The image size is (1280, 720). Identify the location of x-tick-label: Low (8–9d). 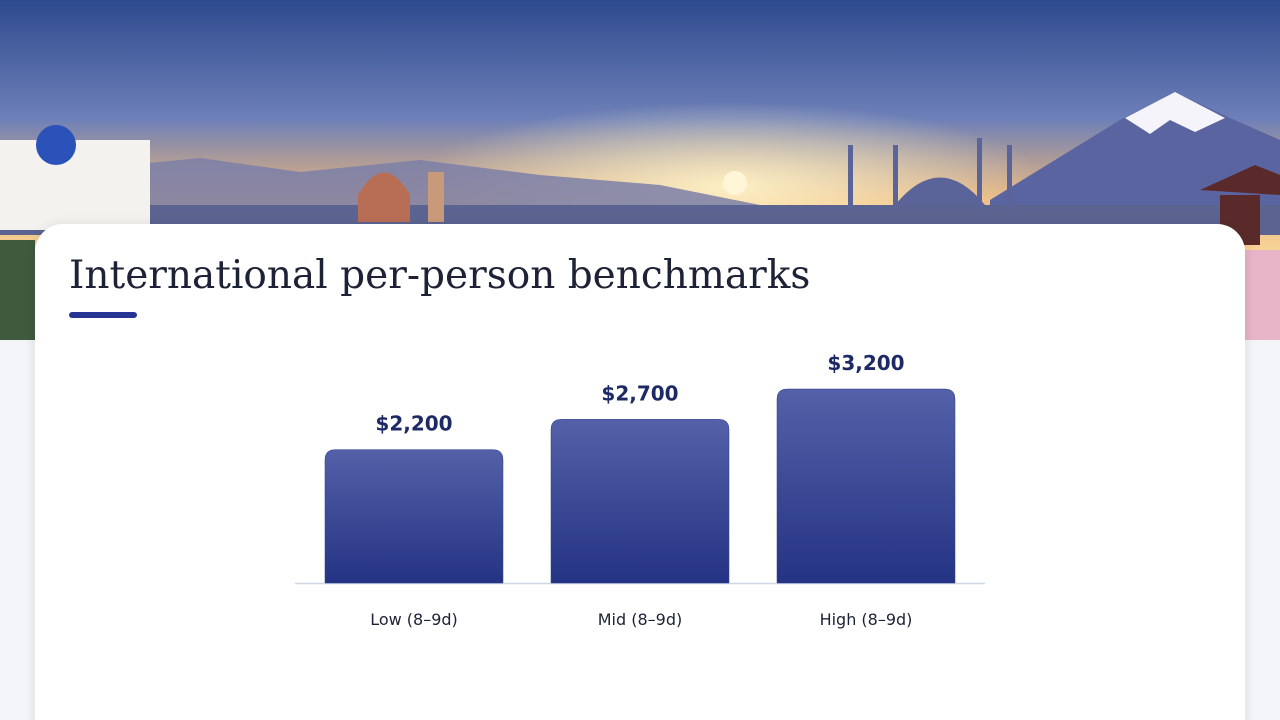
(414, 619).